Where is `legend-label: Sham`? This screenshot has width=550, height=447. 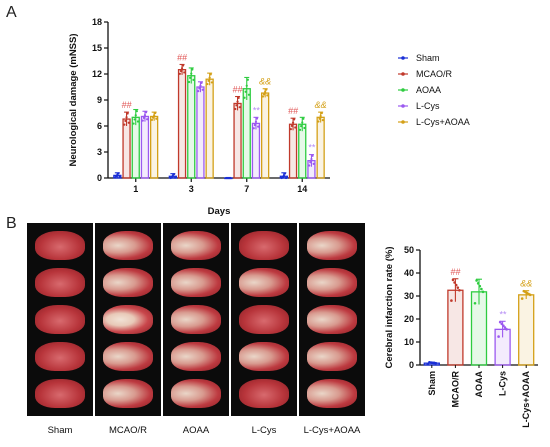 legend-label: Sham is located at coordinates (428, 58).